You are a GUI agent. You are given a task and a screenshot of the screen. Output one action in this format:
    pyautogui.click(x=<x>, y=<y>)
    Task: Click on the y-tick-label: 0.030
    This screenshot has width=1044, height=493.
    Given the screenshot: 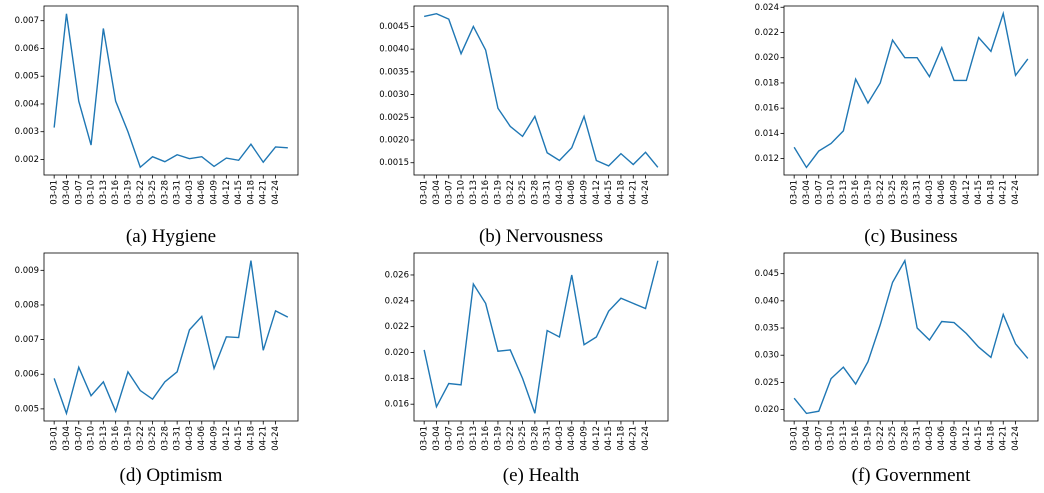 What is the action you would take?
    pyautogui.click(x=767, y=356)
    